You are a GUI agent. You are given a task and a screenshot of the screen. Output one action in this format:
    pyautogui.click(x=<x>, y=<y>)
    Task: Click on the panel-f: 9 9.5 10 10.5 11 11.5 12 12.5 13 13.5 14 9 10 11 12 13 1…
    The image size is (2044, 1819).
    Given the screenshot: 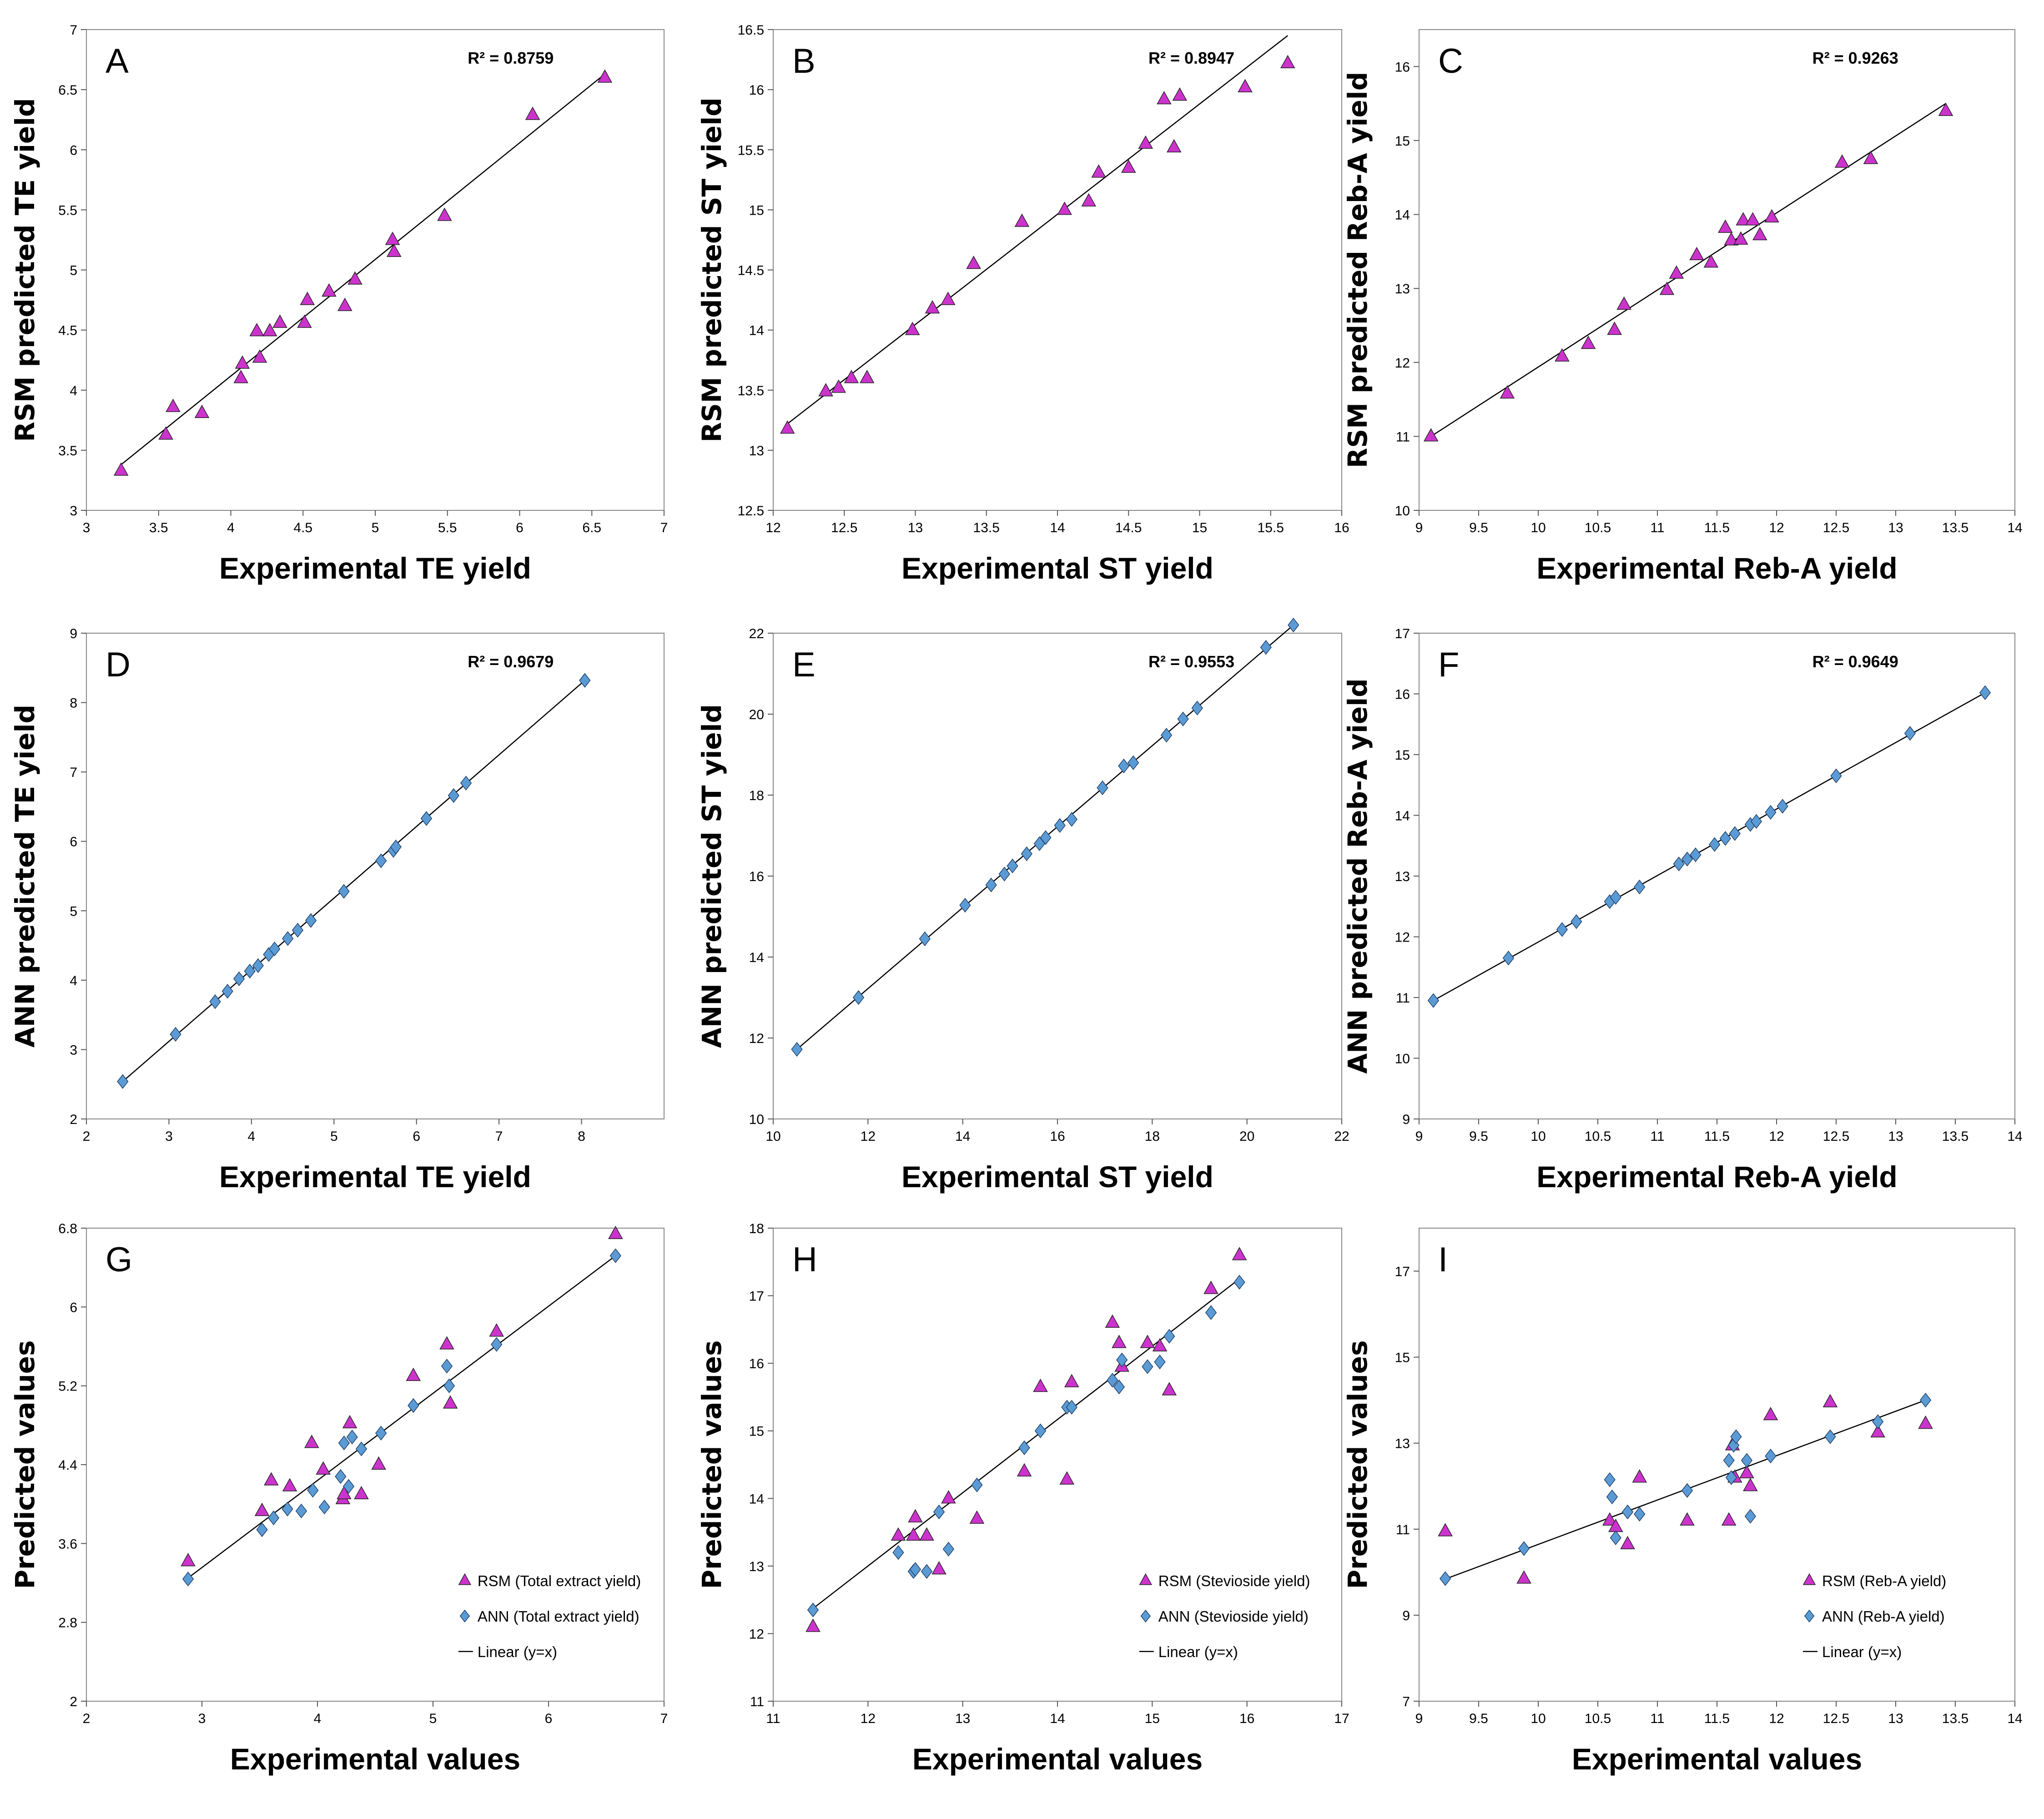 What is the action you would take?
    pyautogui.click(x=1683, y=910)
    